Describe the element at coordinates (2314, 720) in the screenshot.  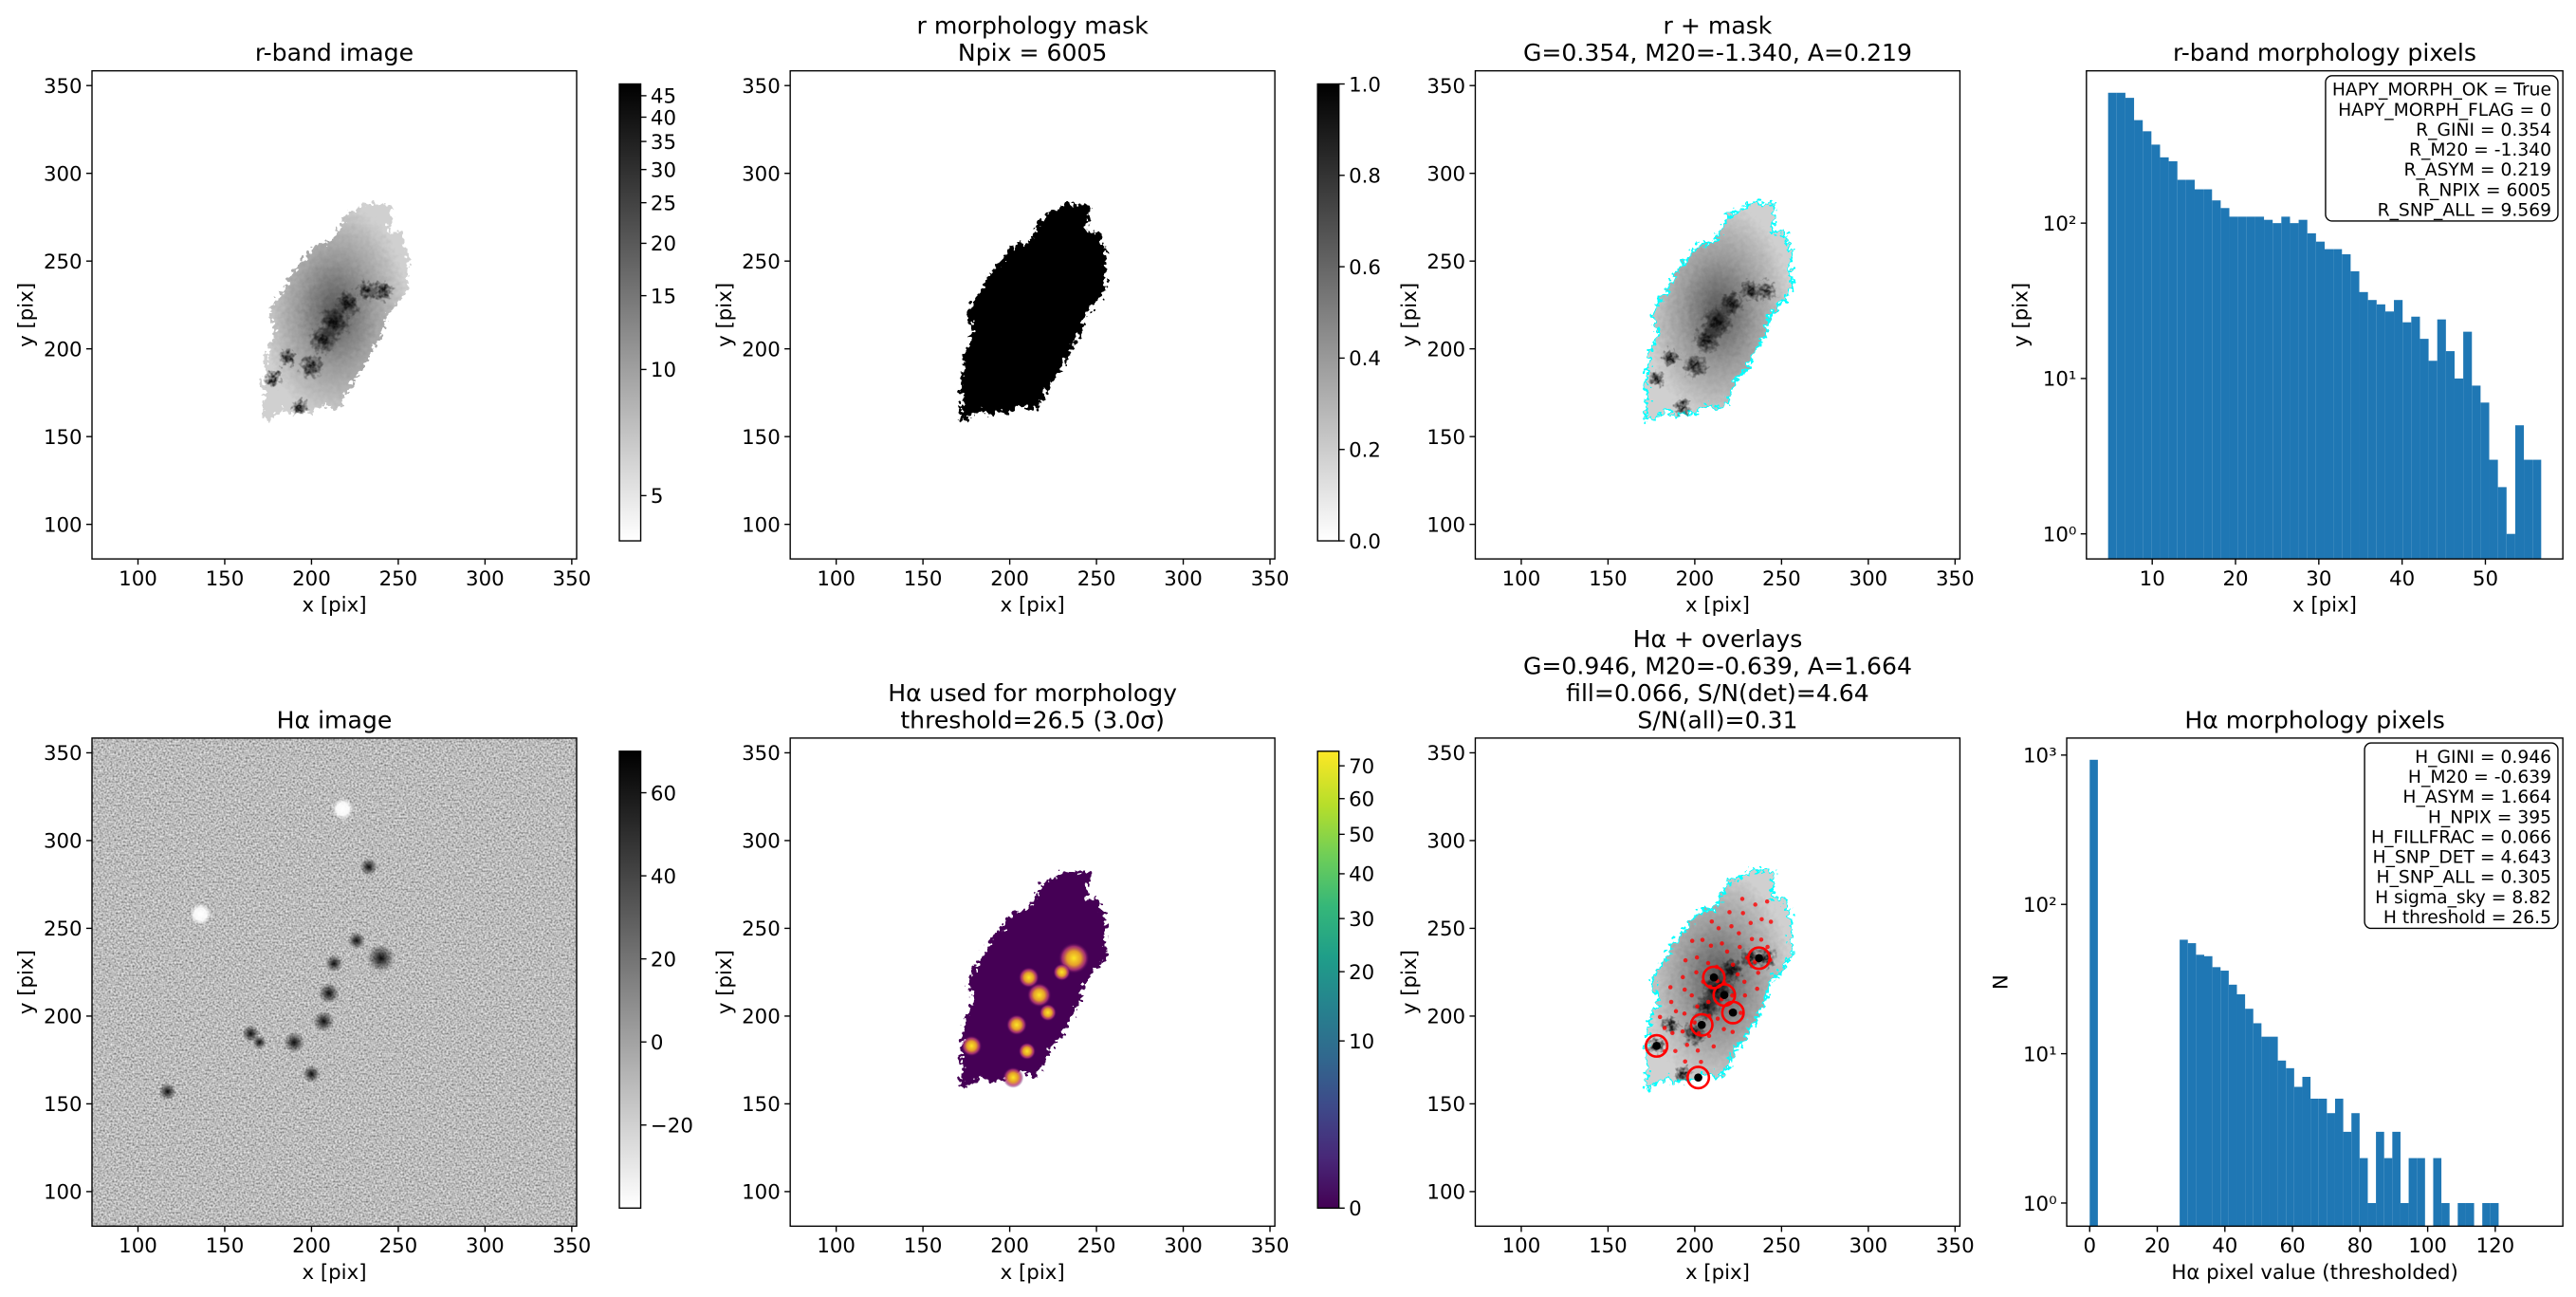
I see `chart-title: Hα morphology pixels` at that location.